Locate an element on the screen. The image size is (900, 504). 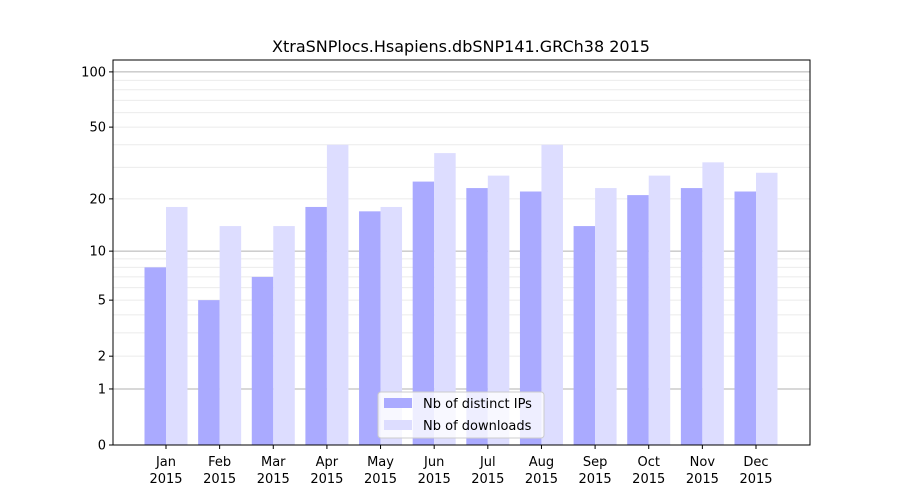
bar-downloads-dec is located at coordinates (767, 308).